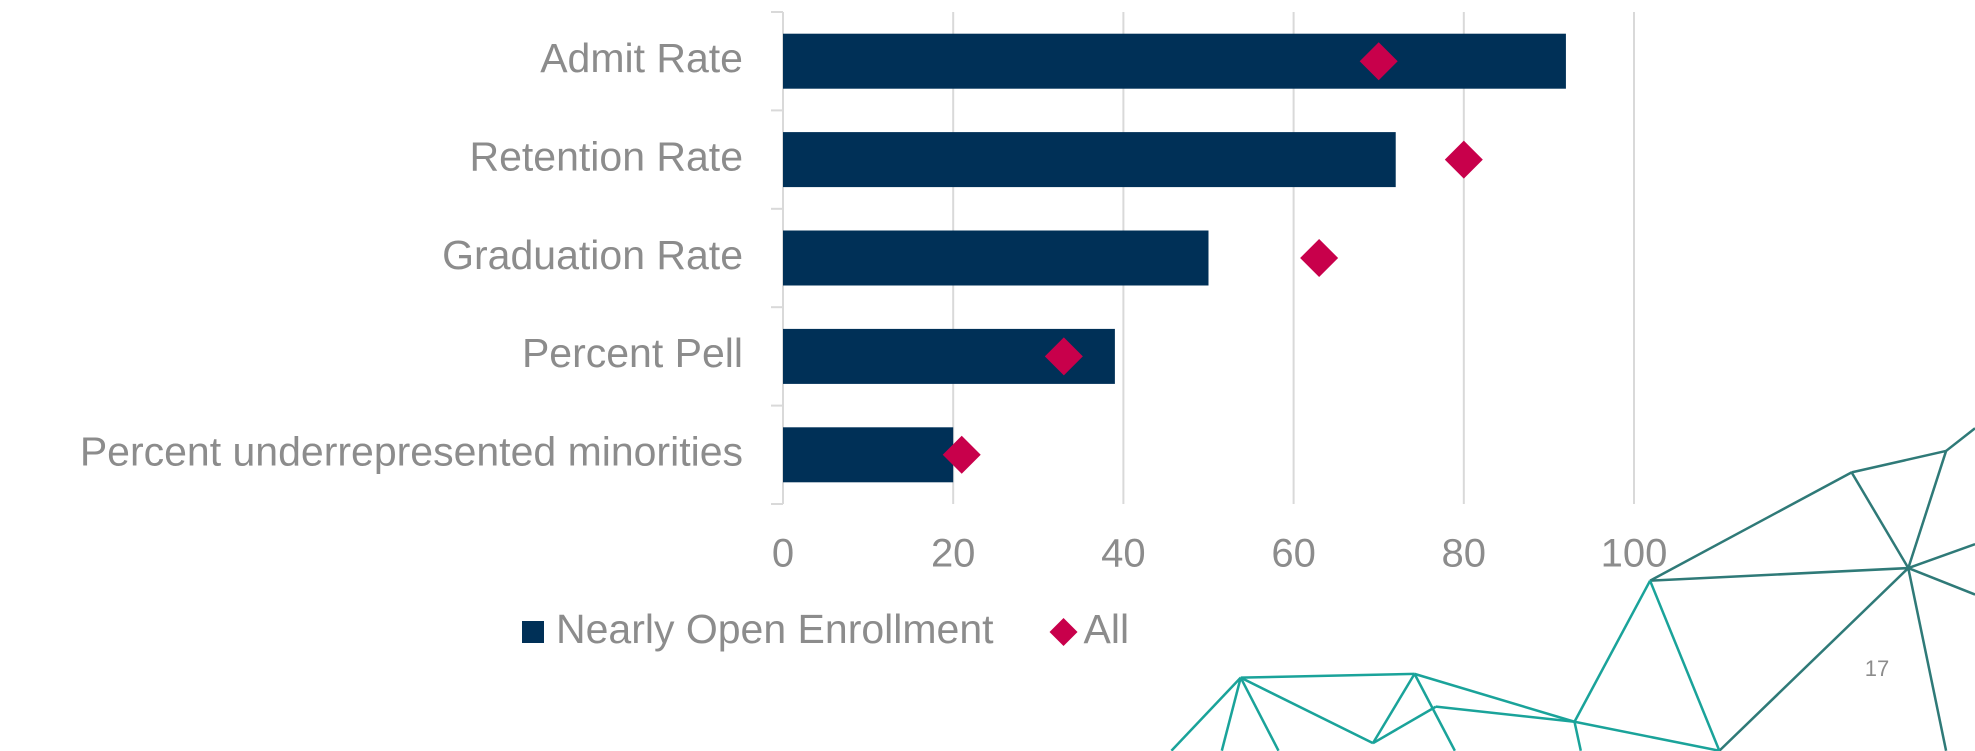 The image size is (1975, 751). I want to click on y-tick-label: Retention Rate, so click(606, 156).